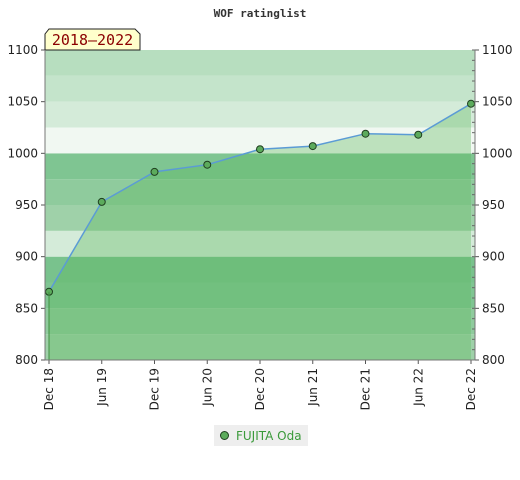  Describe the element at coordinates (269, 435) in the screenshot. I see `legend-label: FUJITA Oda` at that location.